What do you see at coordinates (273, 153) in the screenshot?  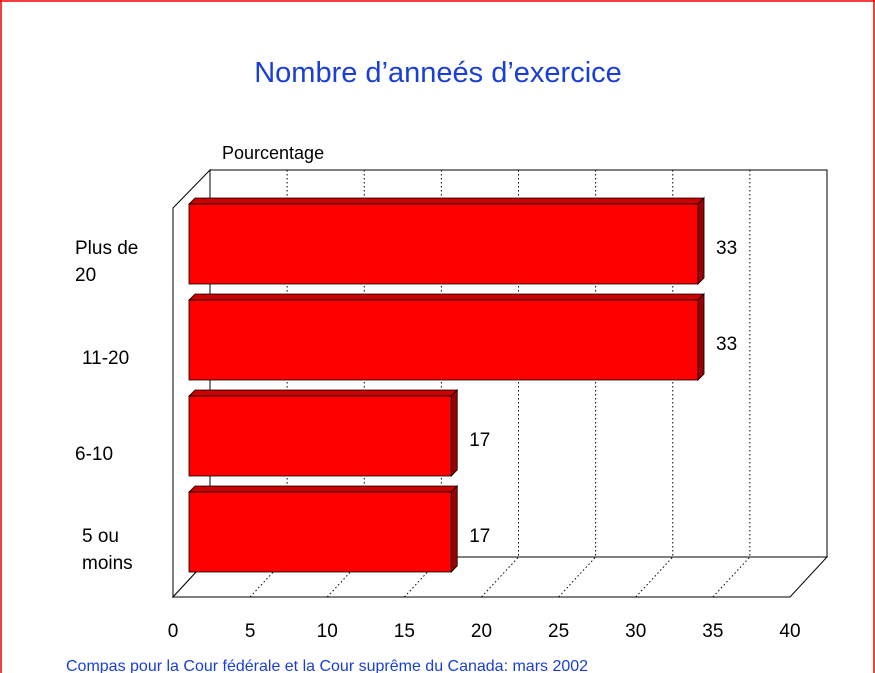 I see `axis-label: Pourcentage` at bounding box center [273, 153].